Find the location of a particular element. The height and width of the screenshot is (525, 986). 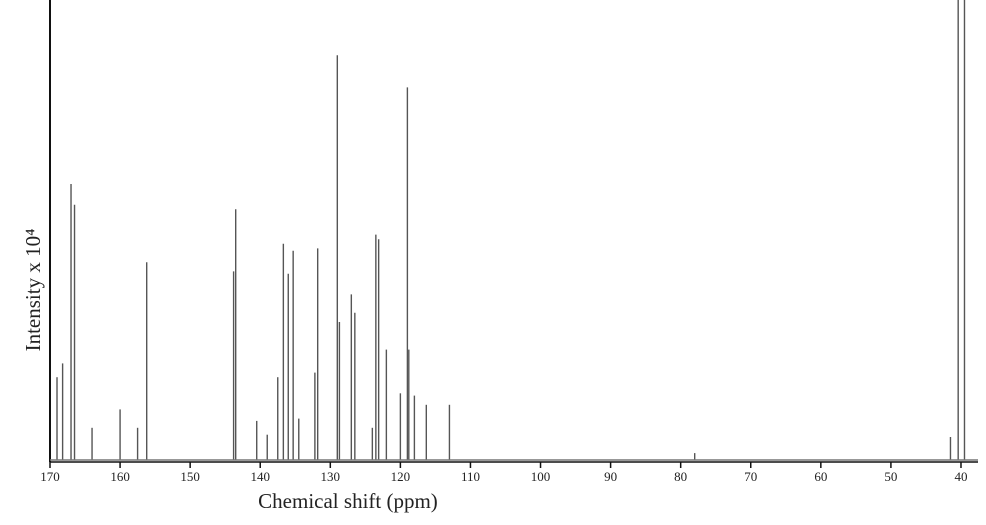

x-tick-label: 40 is located at coordinates (960, 476).